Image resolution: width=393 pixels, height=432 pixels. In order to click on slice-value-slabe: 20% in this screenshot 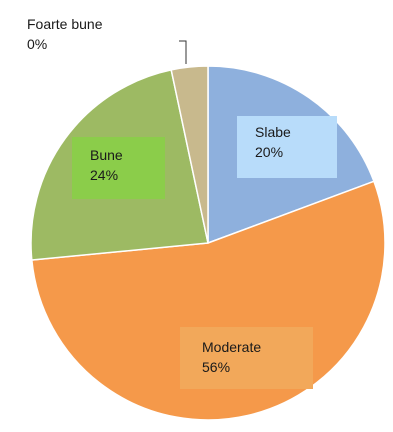, I will do `click(269, 152)`.